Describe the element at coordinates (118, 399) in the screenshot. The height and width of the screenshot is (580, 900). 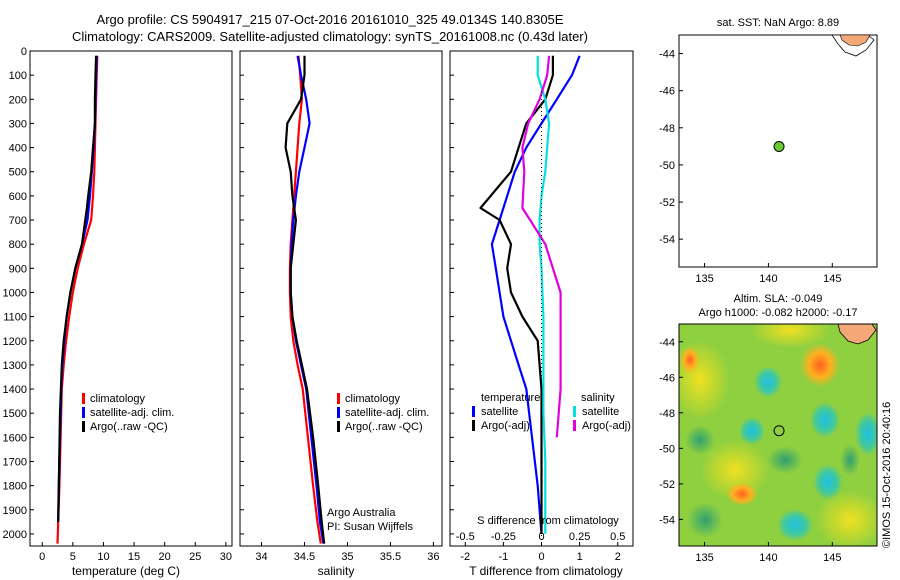
I see `legend-label-climatology: climatology` at that location.